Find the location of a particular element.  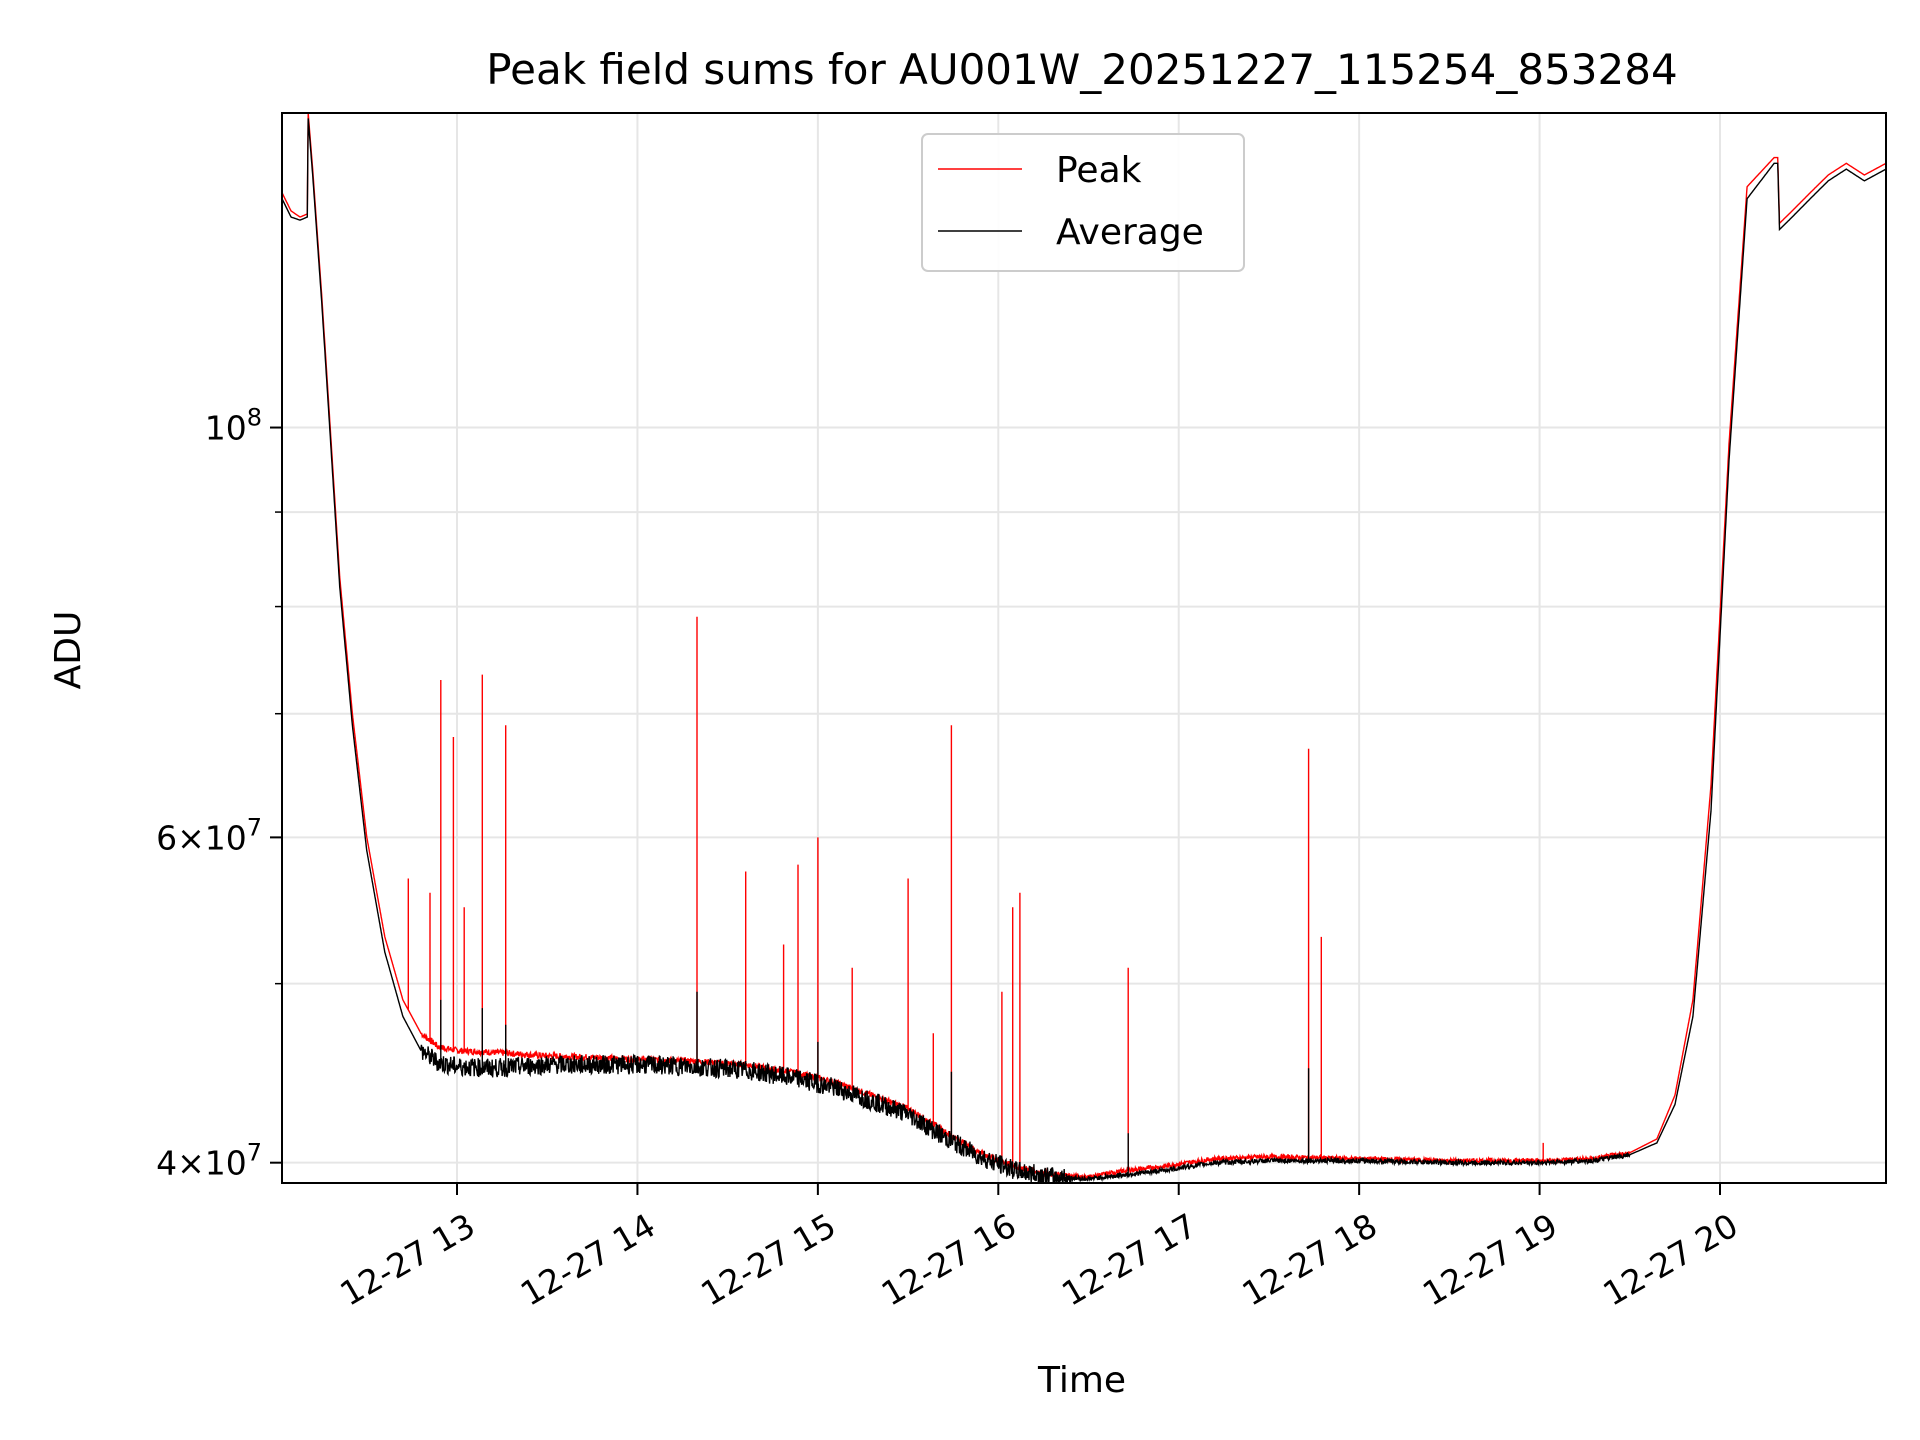

y-tick-label: 6×10⁷ is located at coordinates (209, 835).